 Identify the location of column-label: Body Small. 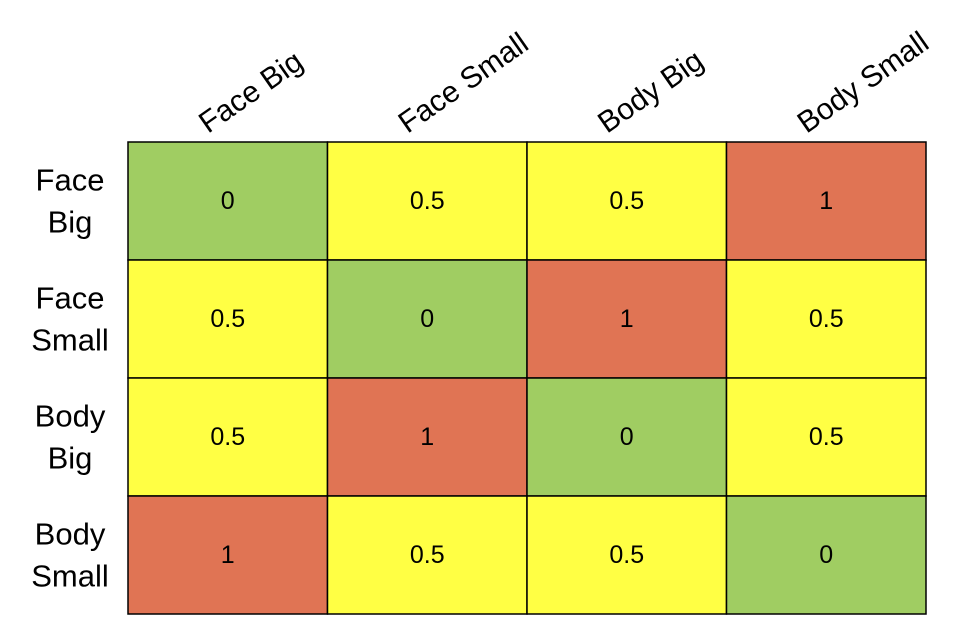
(863, 83).